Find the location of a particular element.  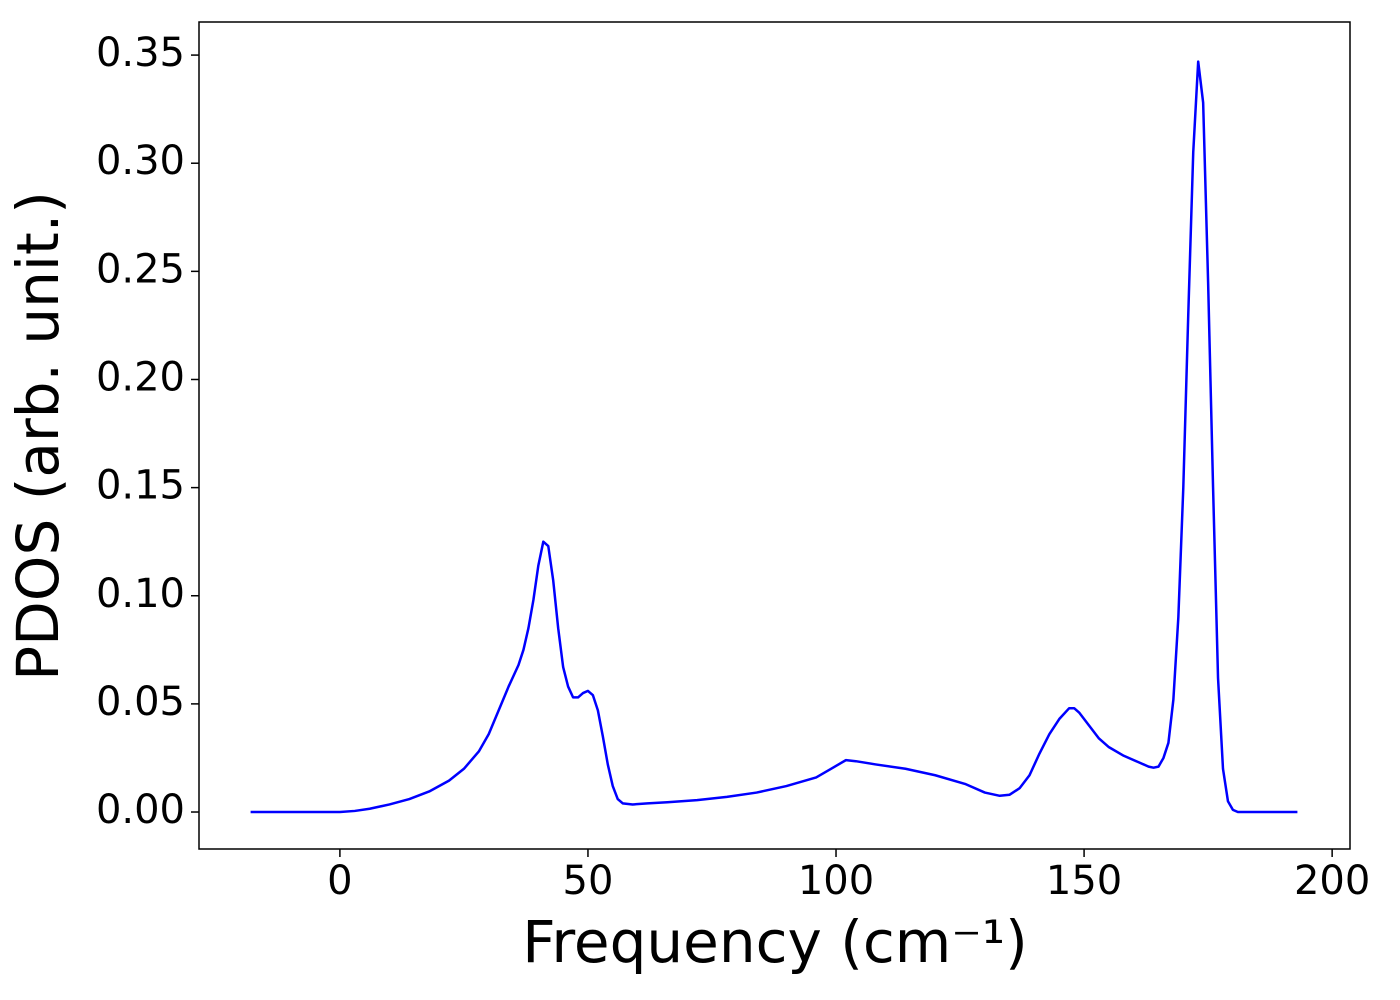

x-tick-label: 50 is located at coordinates (588, 881).